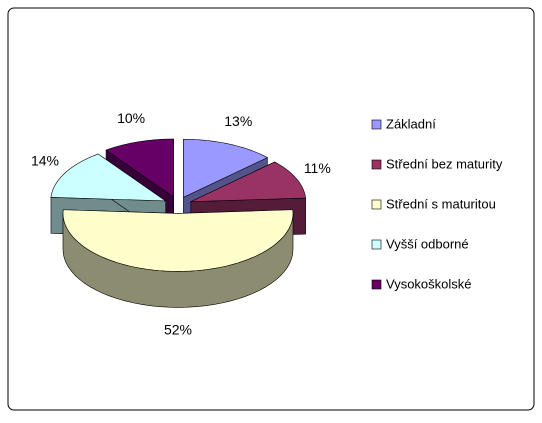 The width and height of the screenshot is (542, 423). Describe the element at coordinates (131, 118) in the screenshot. I see `value-label: 10%` at that location.